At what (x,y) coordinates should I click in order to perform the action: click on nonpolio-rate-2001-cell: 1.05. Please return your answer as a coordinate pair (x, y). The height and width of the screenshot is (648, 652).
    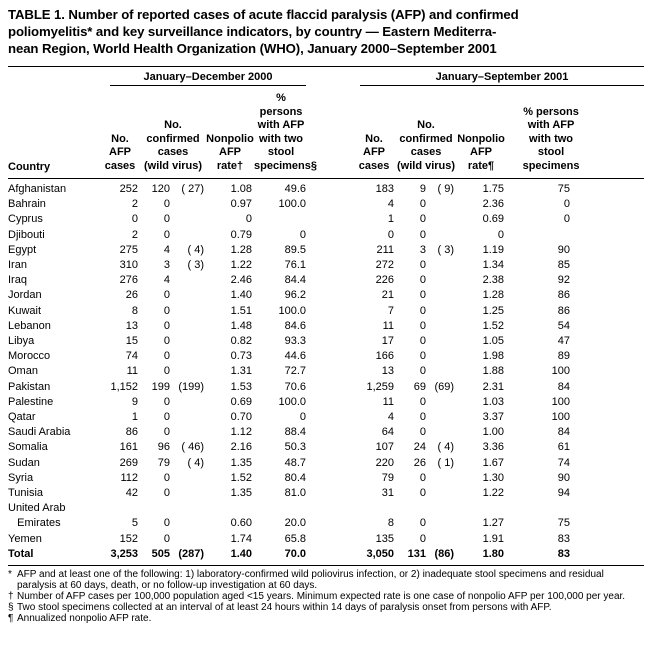
    Looking at the image, I should click on (493, 341).